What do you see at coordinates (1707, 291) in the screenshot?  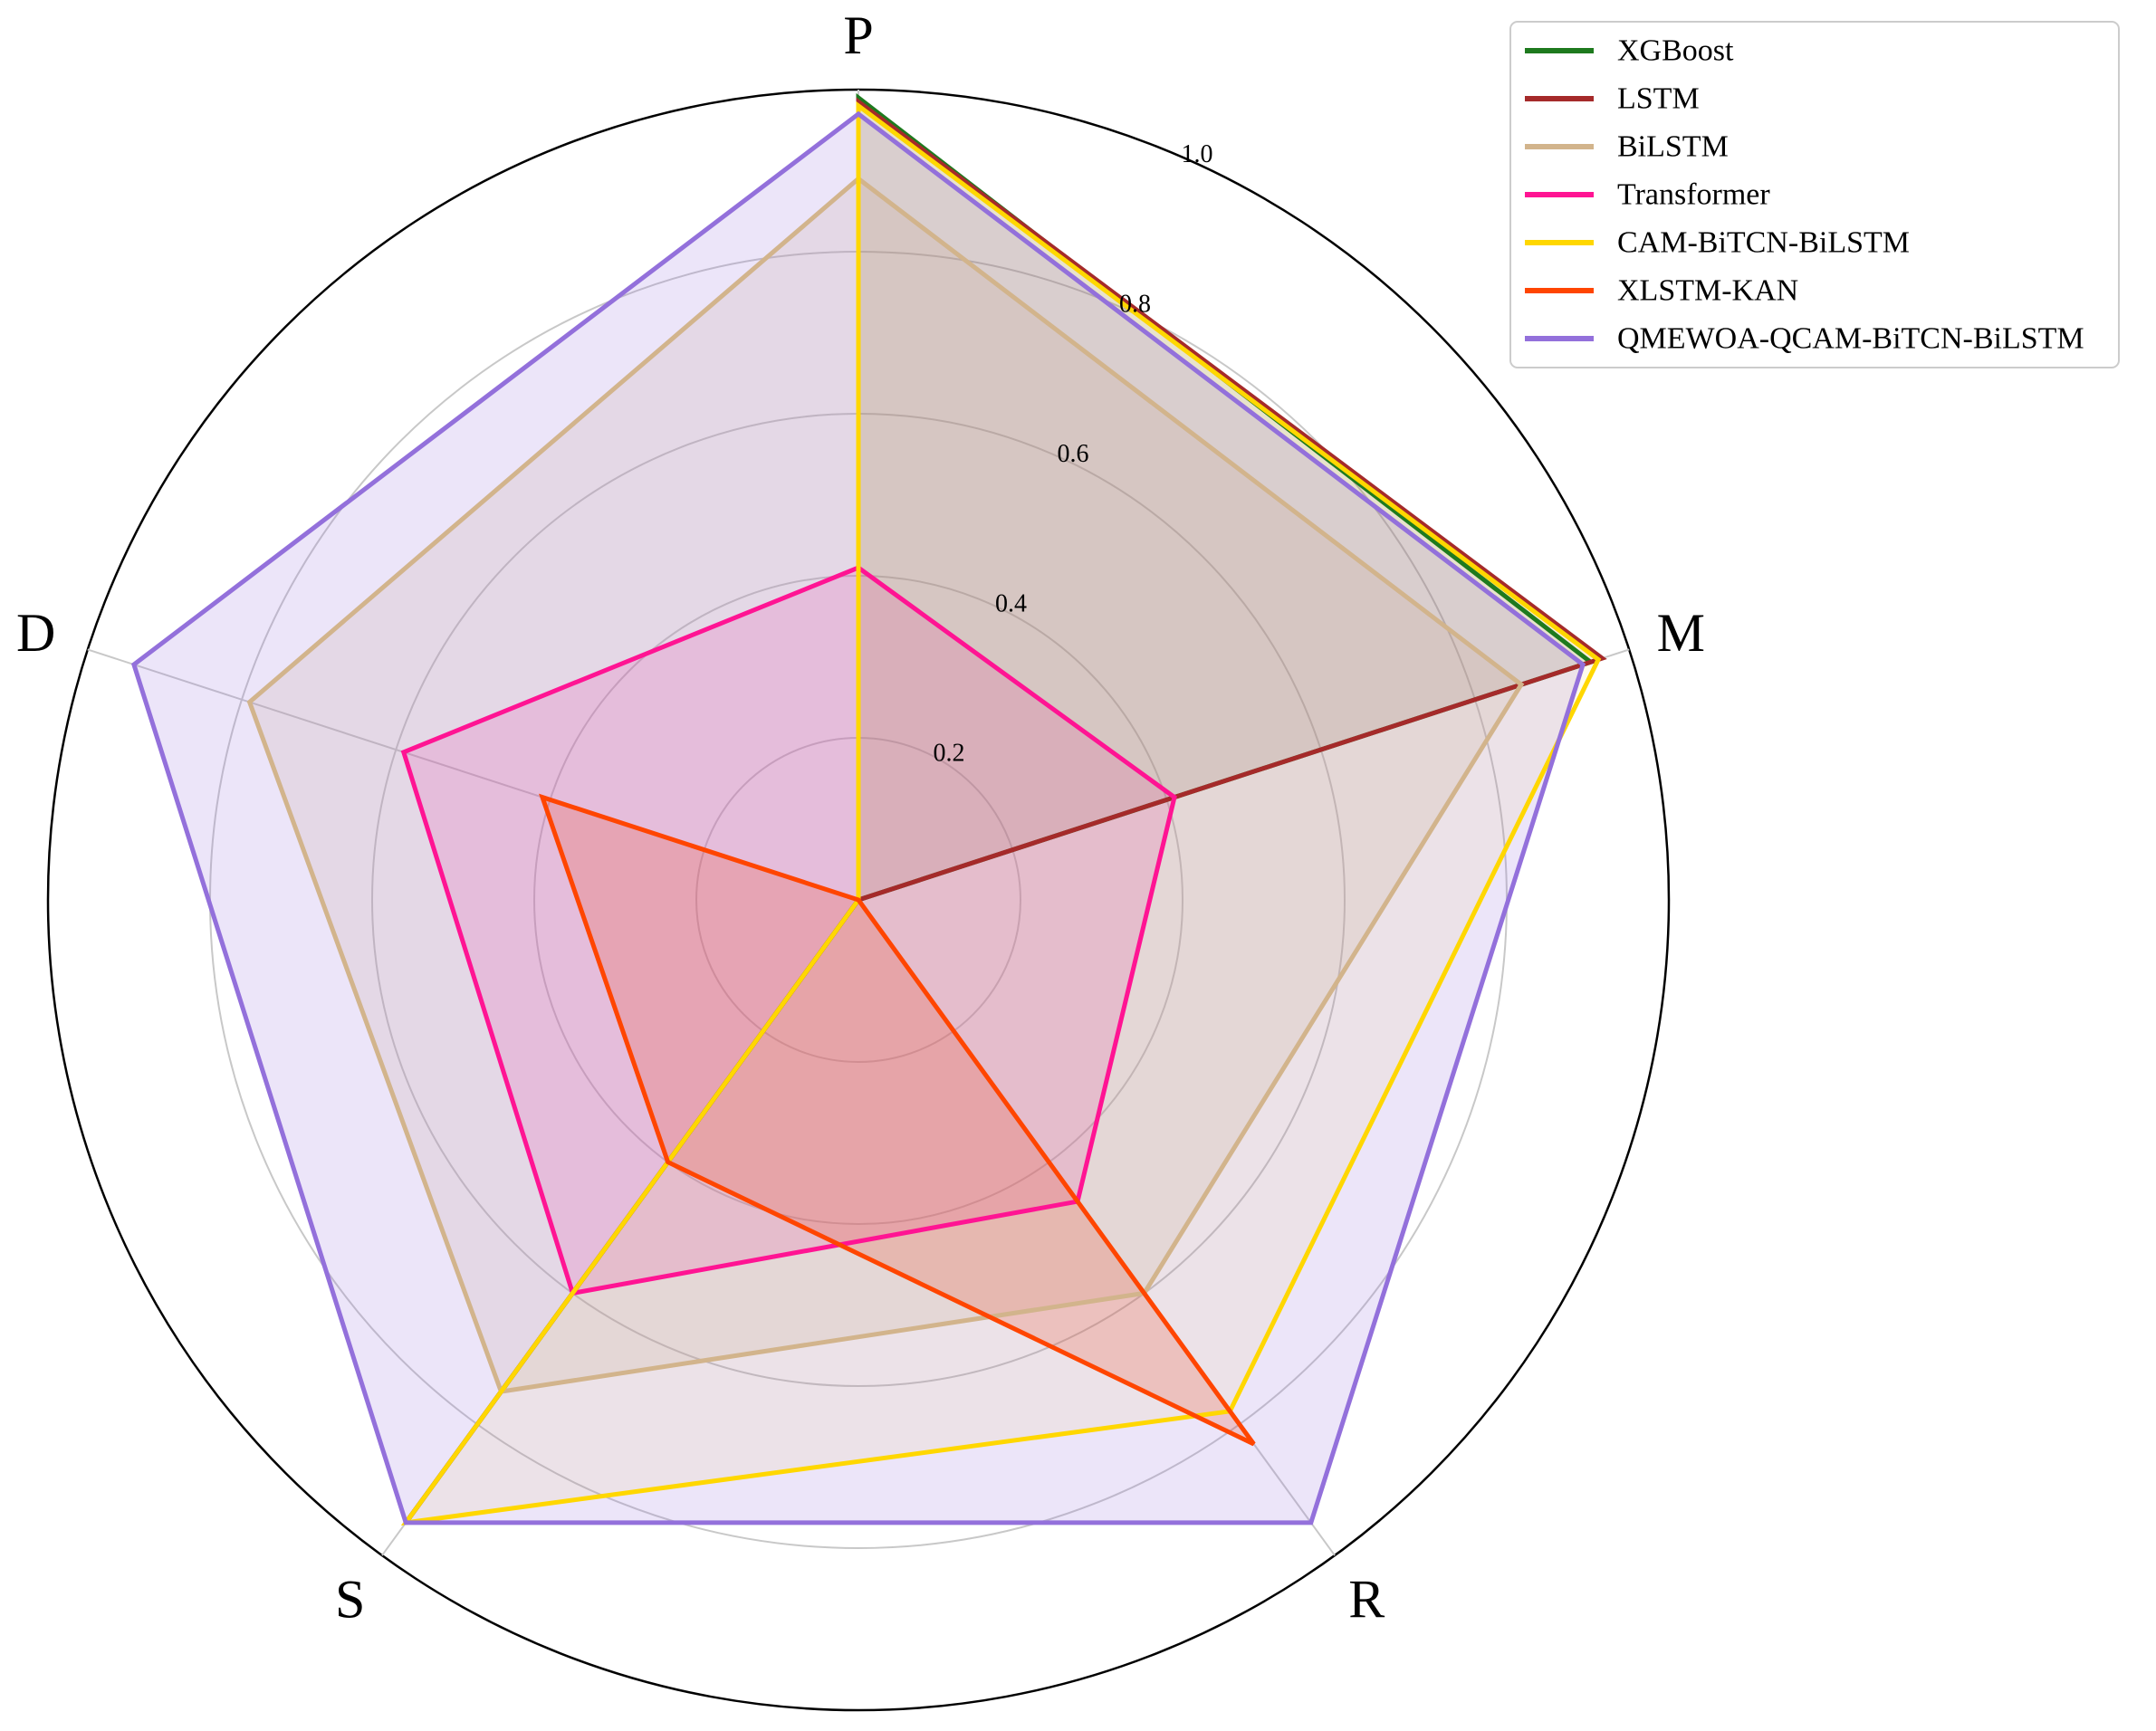 I see `legend-label: XLSTM-KAN` at bounding box center [1707, 291].